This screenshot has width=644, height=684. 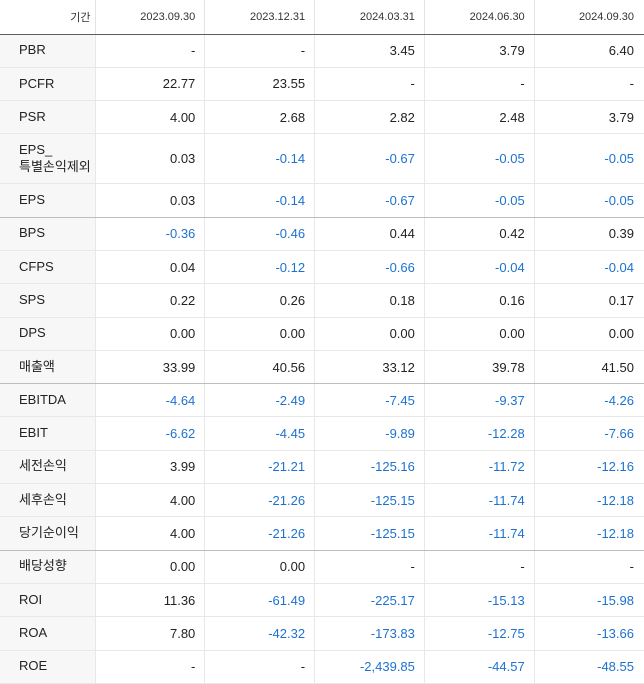 I want to click on row-label: EBITDA, so click(x=48, y=400).